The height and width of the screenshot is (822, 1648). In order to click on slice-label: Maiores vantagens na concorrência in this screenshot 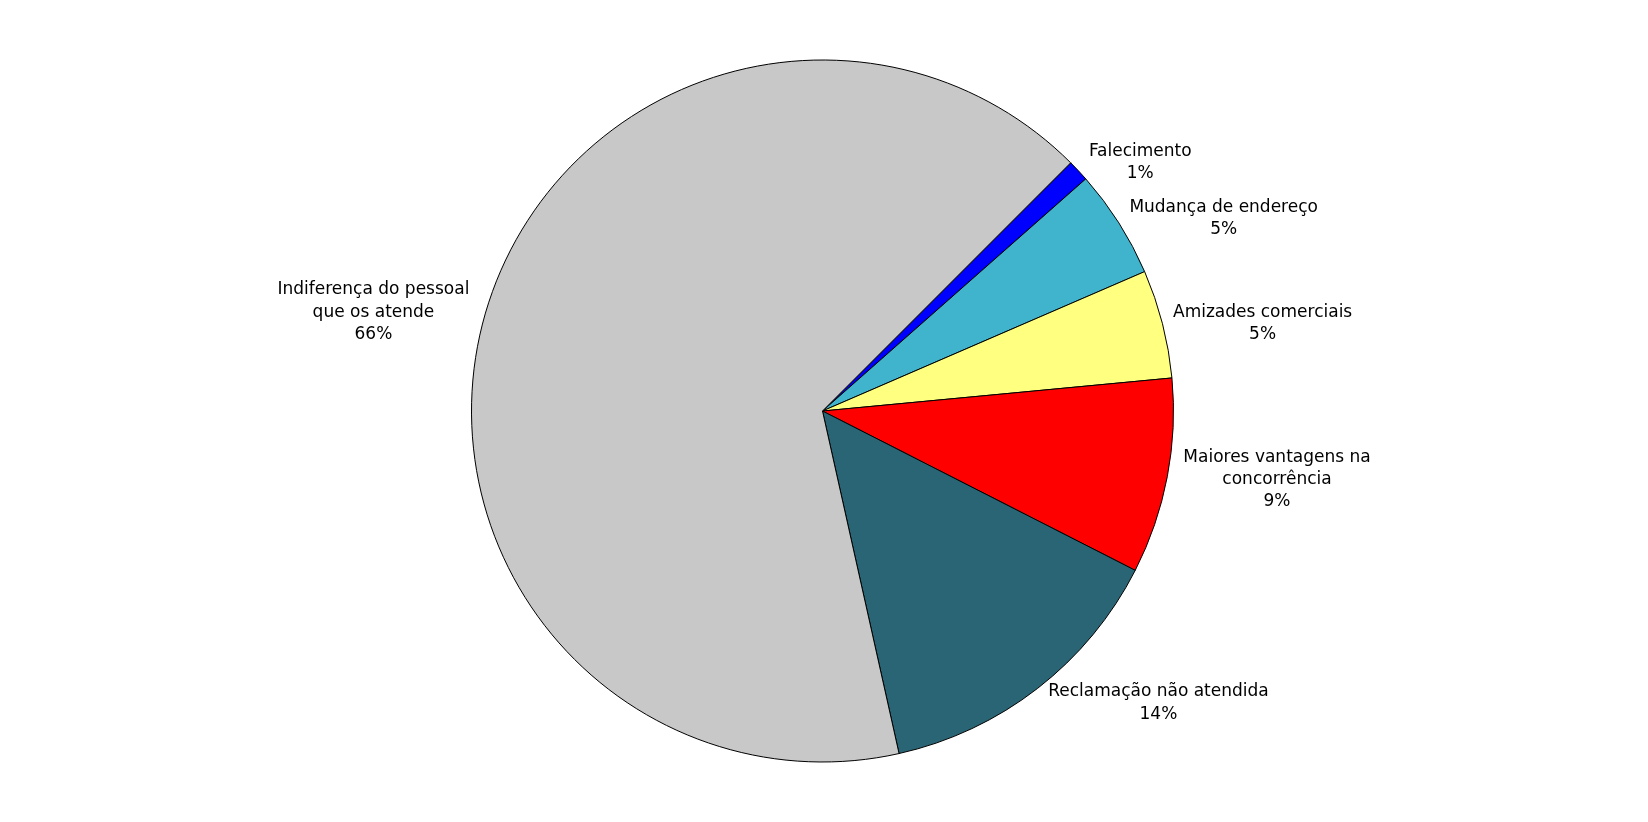, I will do `click(1277, 466)`.